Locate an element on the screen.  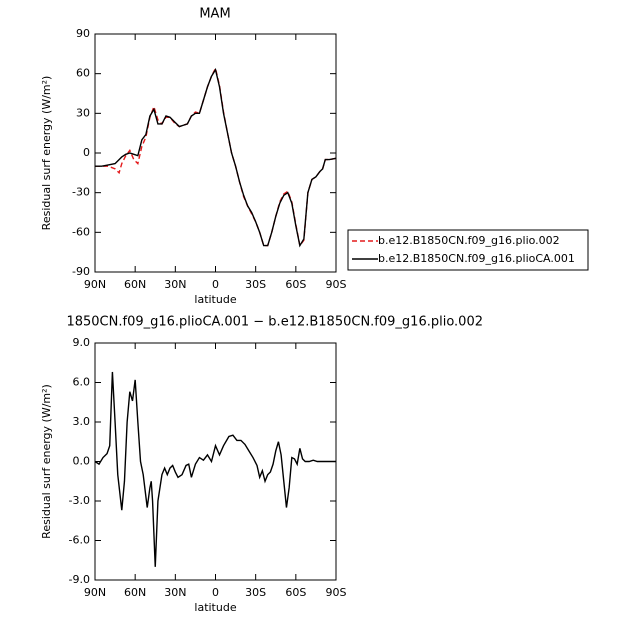
y-tick-label: 3.0 is located at coordinates (82, 421).